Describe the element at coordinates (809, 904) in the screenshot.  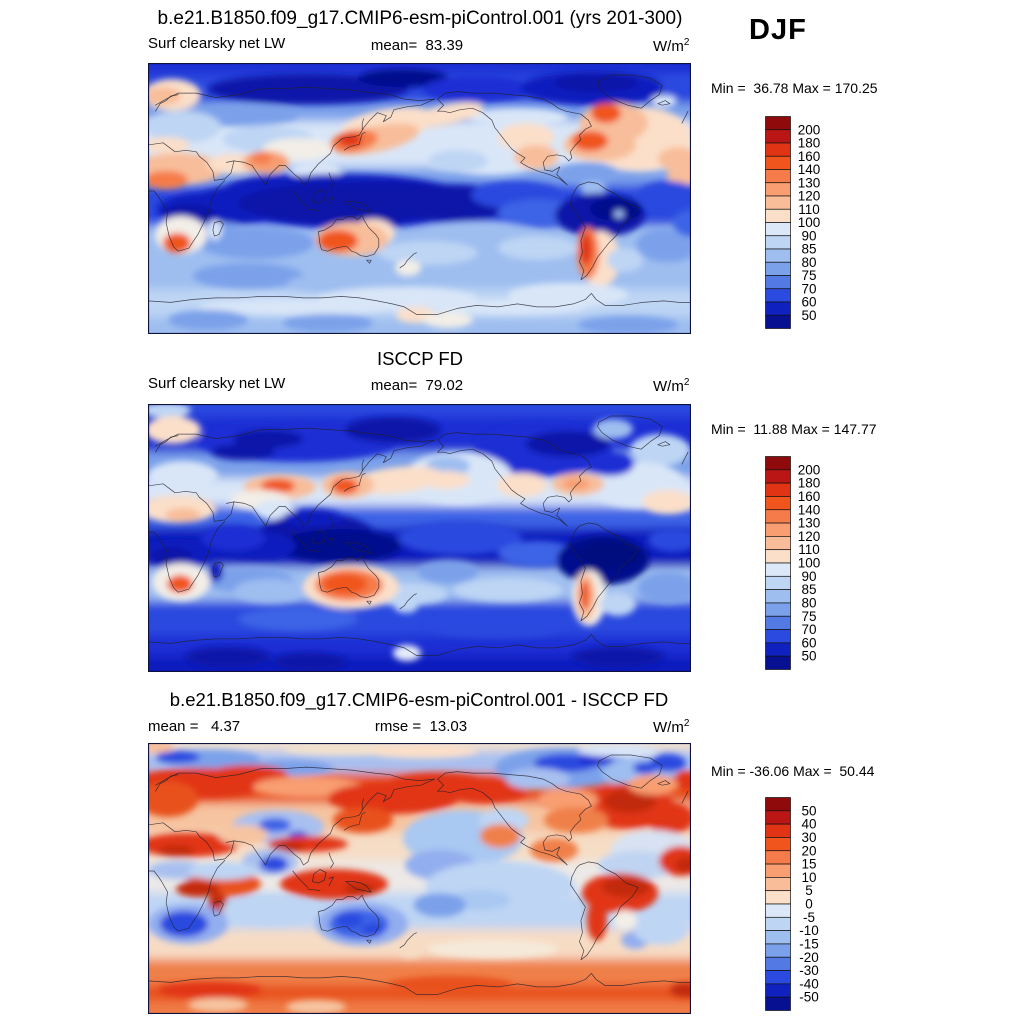
I see `svg-text: 0` at that location.